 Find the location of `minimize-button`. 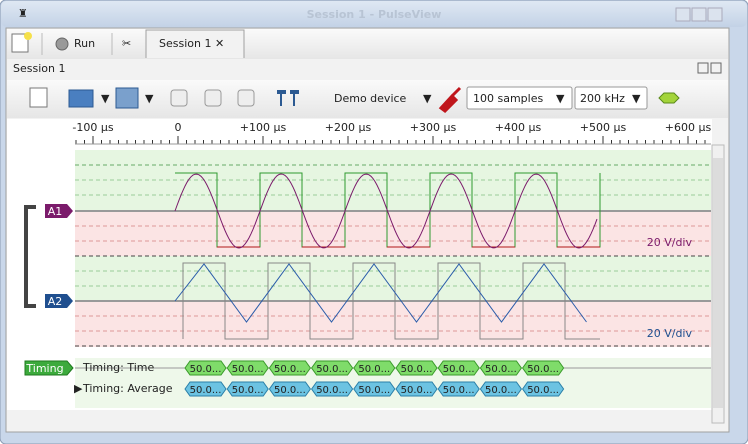

minimize-button is located at coordinates (683, 14).